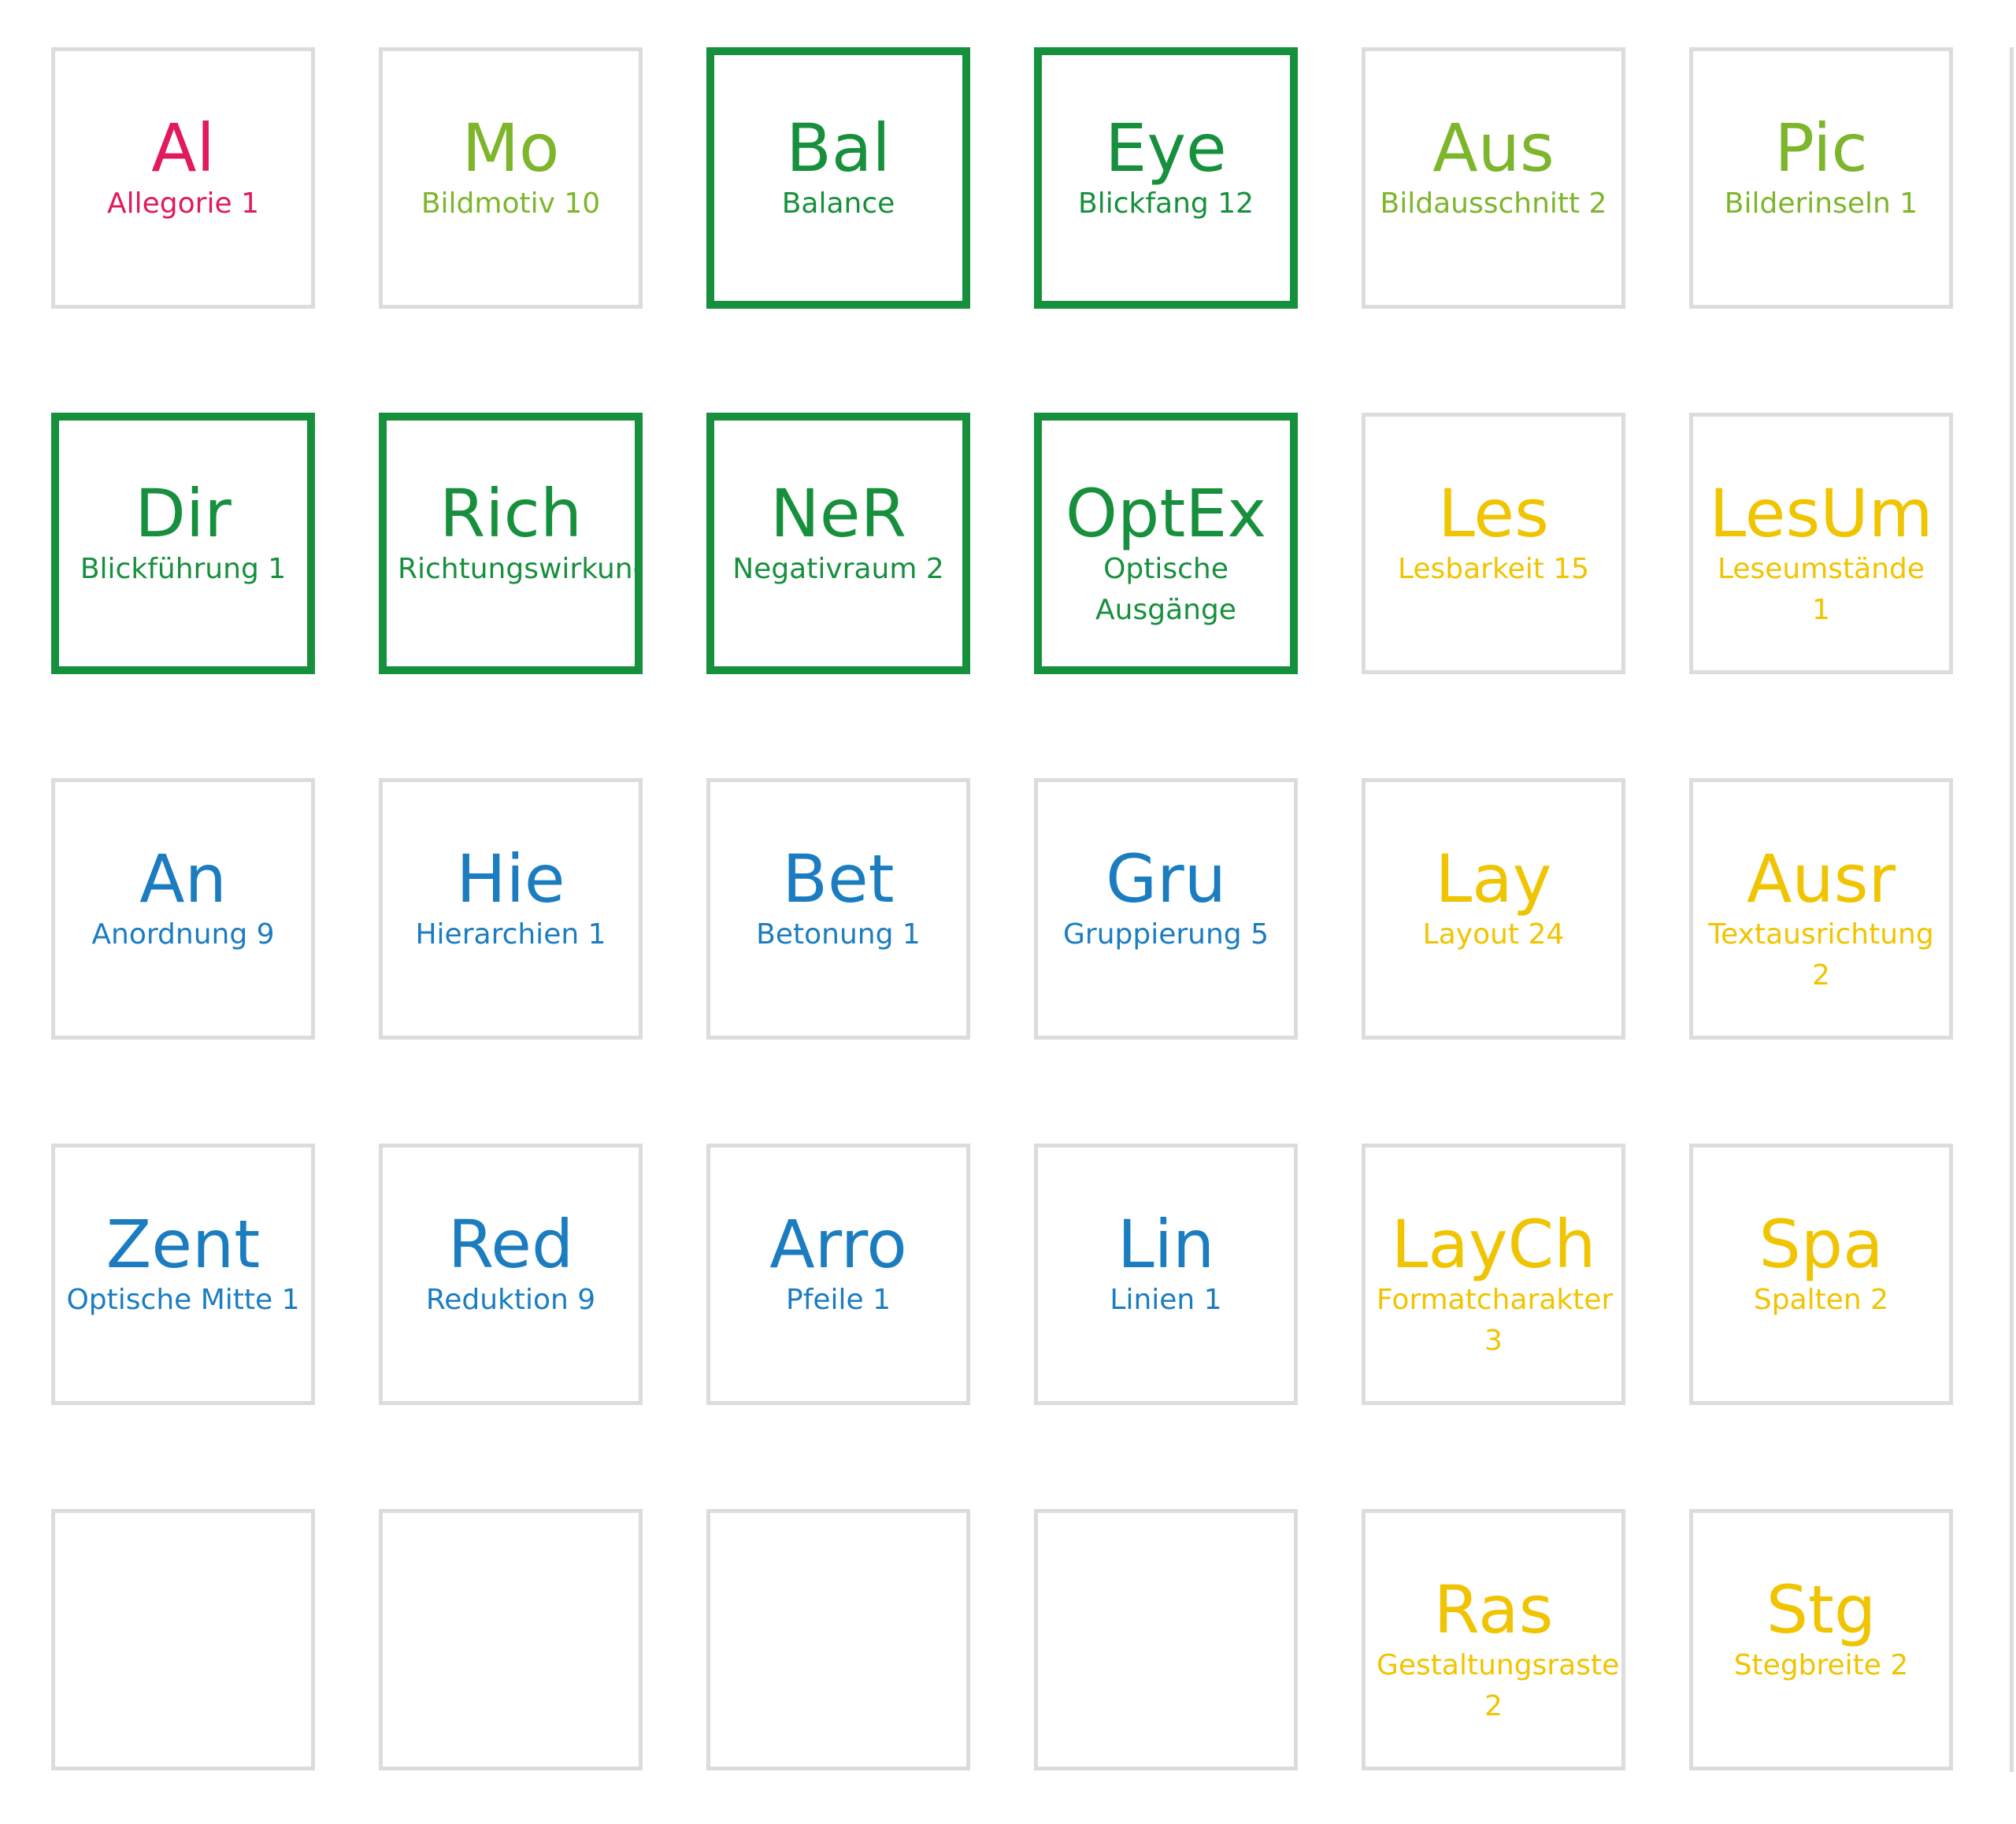  What do you see at coordinates (183, 934) in the screenshot?
I see `element-label: Anordnung 9` at bounding box center [183, 934].